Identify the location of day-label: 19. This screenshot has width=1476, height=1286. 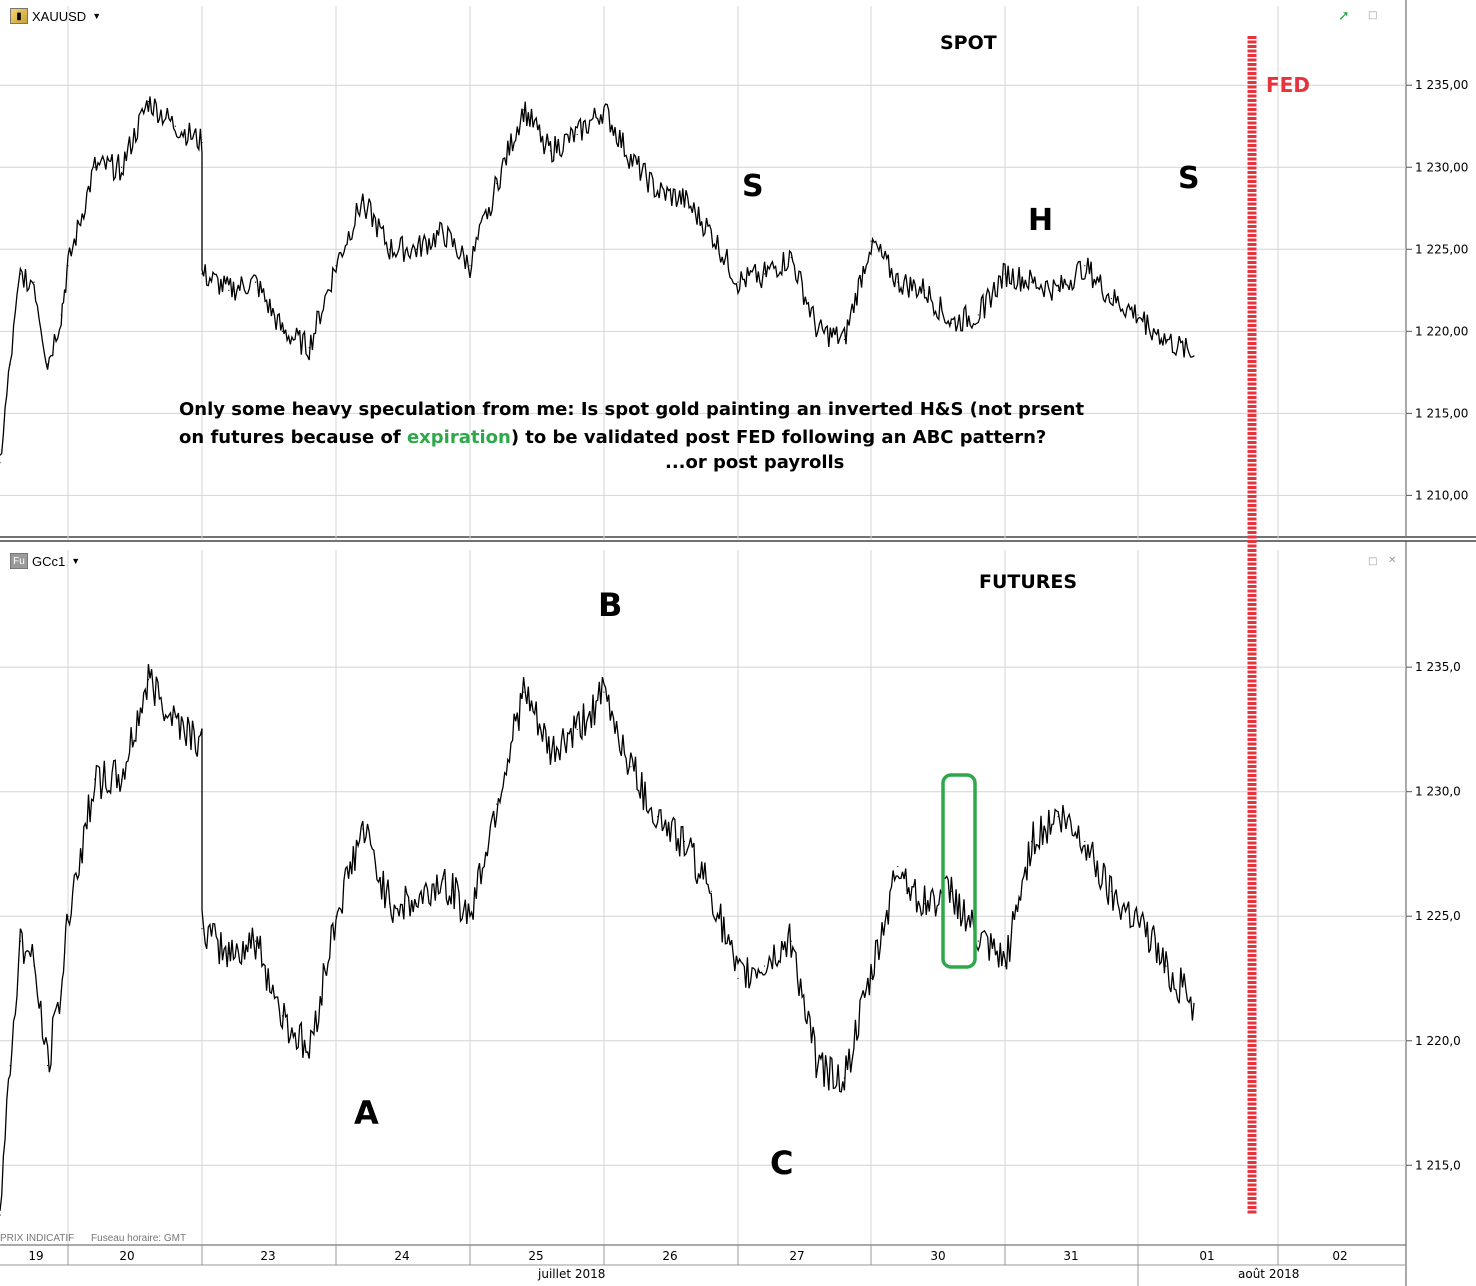
(35, 1256).